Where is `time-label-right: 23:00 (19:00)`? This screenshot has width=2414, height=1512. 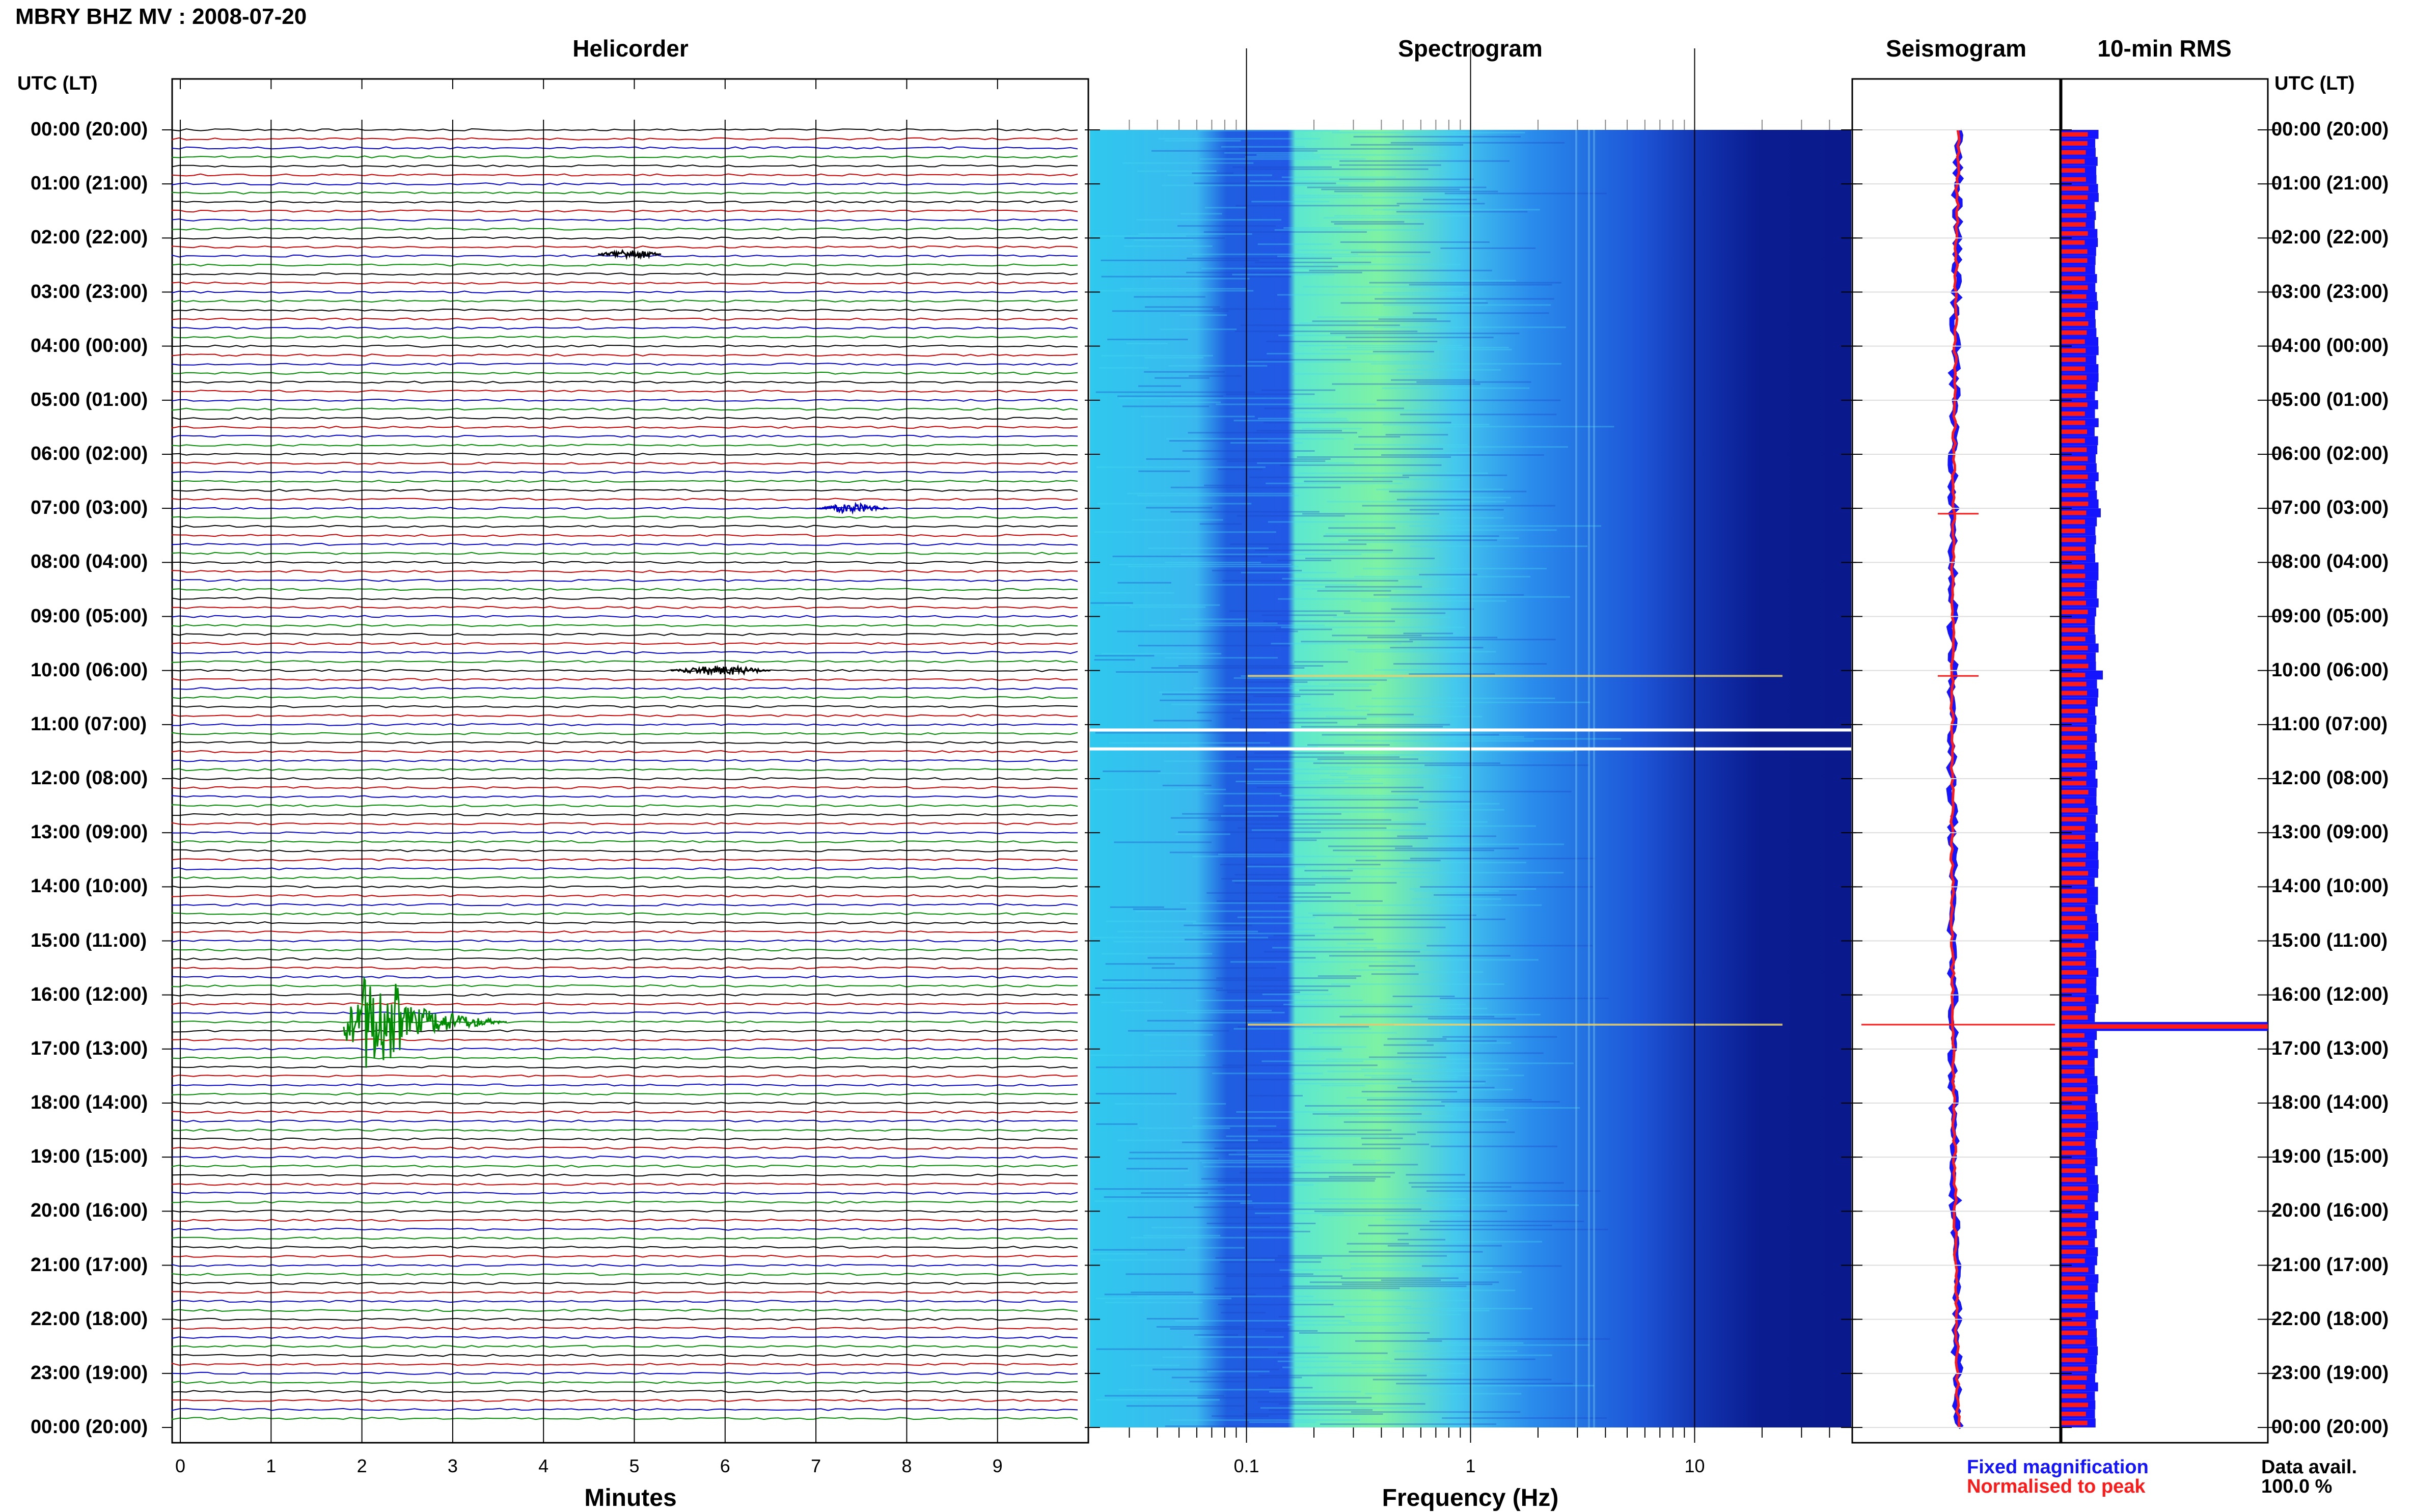 time-label-right: 23:00 (19:00) is located at coordinates (2330, 1373).